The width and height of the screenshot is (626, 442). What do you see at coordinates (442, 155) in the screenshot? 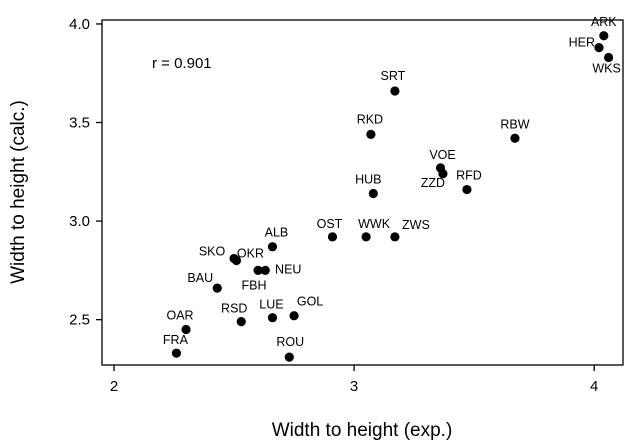
I see `point-label: VOE` at bounding box center [442, 155].